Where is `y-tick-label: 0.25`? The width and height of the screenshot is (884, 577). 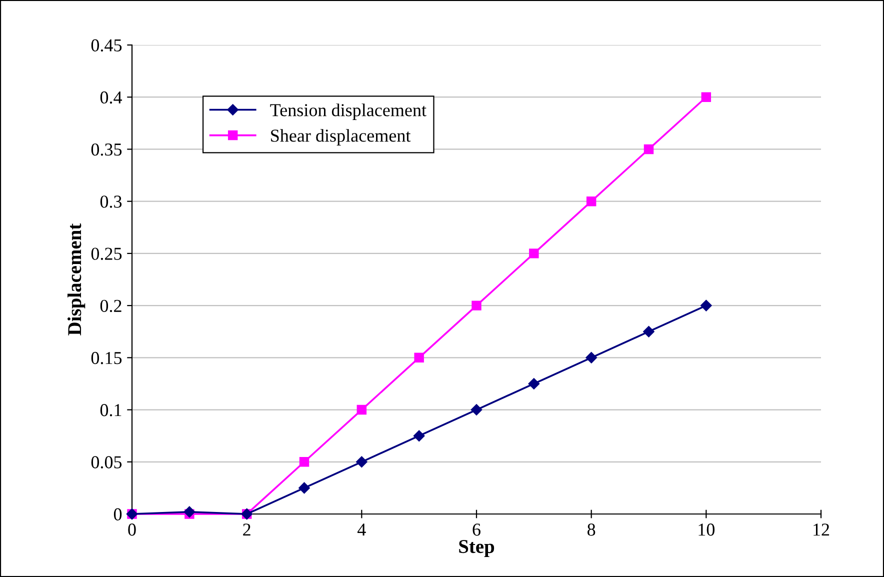
y-tick-label: 0.25 is located at coordinates (106, 254).